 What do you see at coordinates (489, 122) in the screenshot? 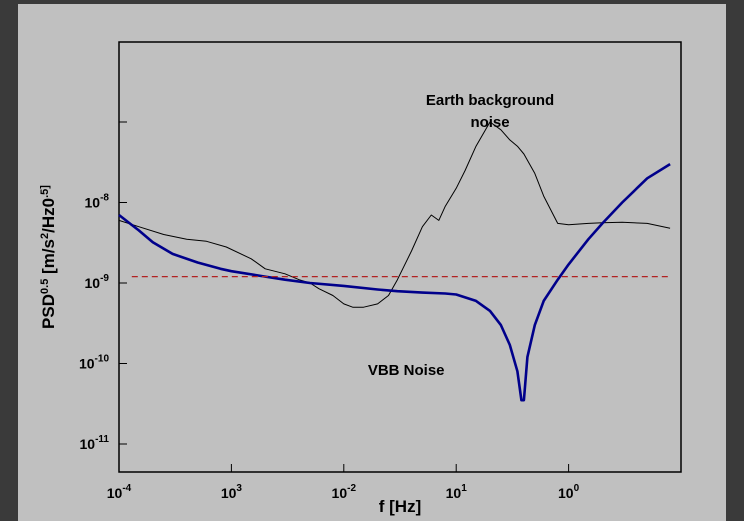
I see `annotation-0-line-1: noise` at bounding box center [489, 122].